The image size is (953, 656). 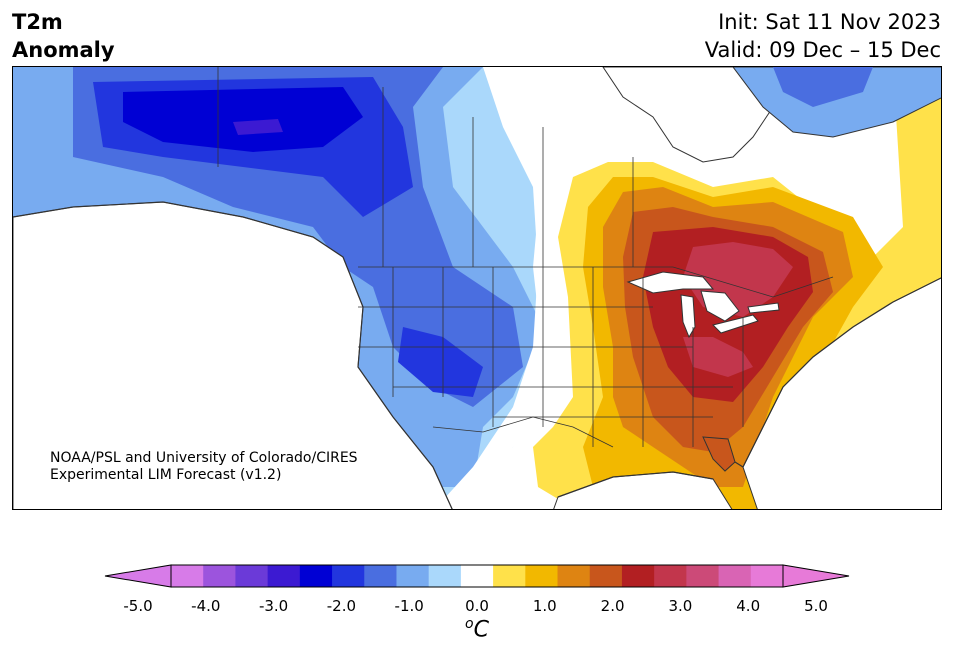 What do you see at coordinates (816, 576) in the screenshot?
I see `colorbar-over-arrow` at bounding box center [816, 576].